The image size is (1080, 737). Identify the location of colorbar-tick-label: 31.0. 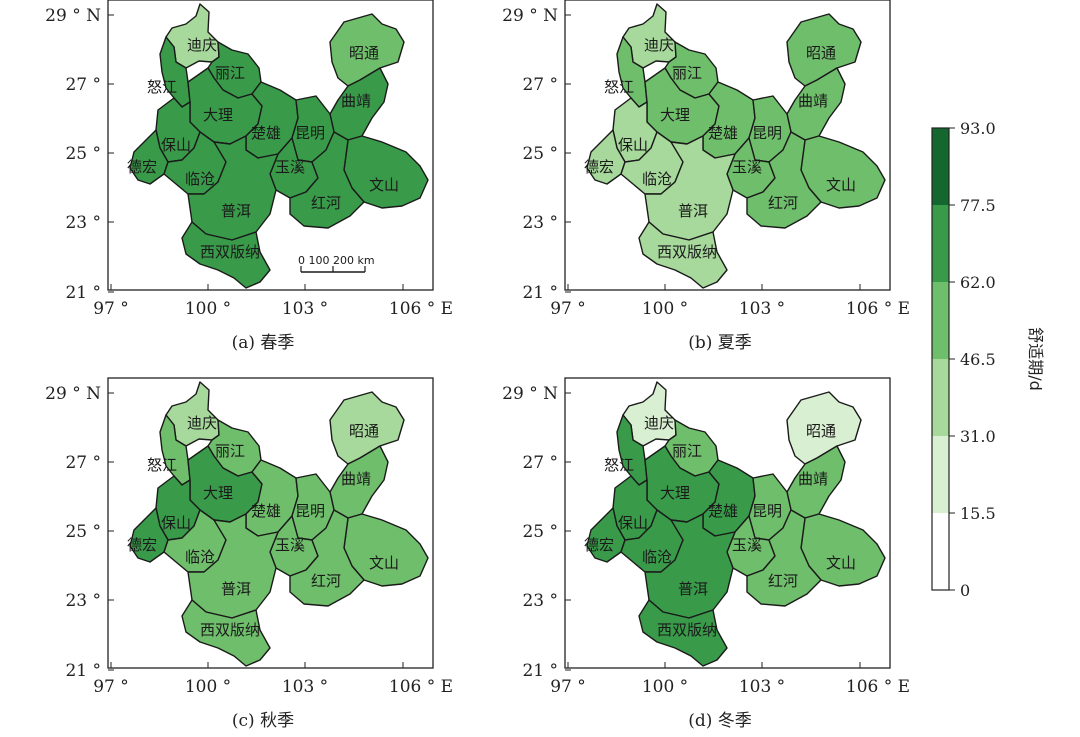
(978, 436).